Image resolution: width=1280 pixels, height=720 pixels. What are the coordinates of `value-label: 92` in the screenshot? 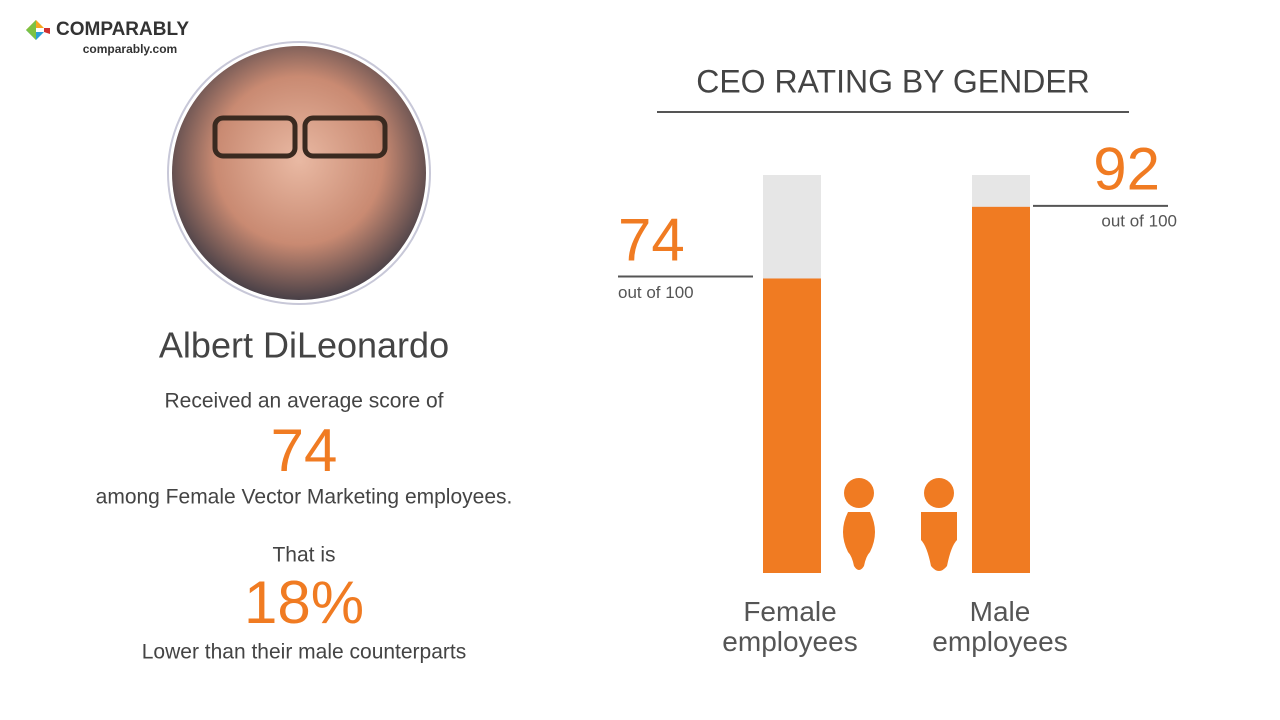 It's located at (1126, 169).